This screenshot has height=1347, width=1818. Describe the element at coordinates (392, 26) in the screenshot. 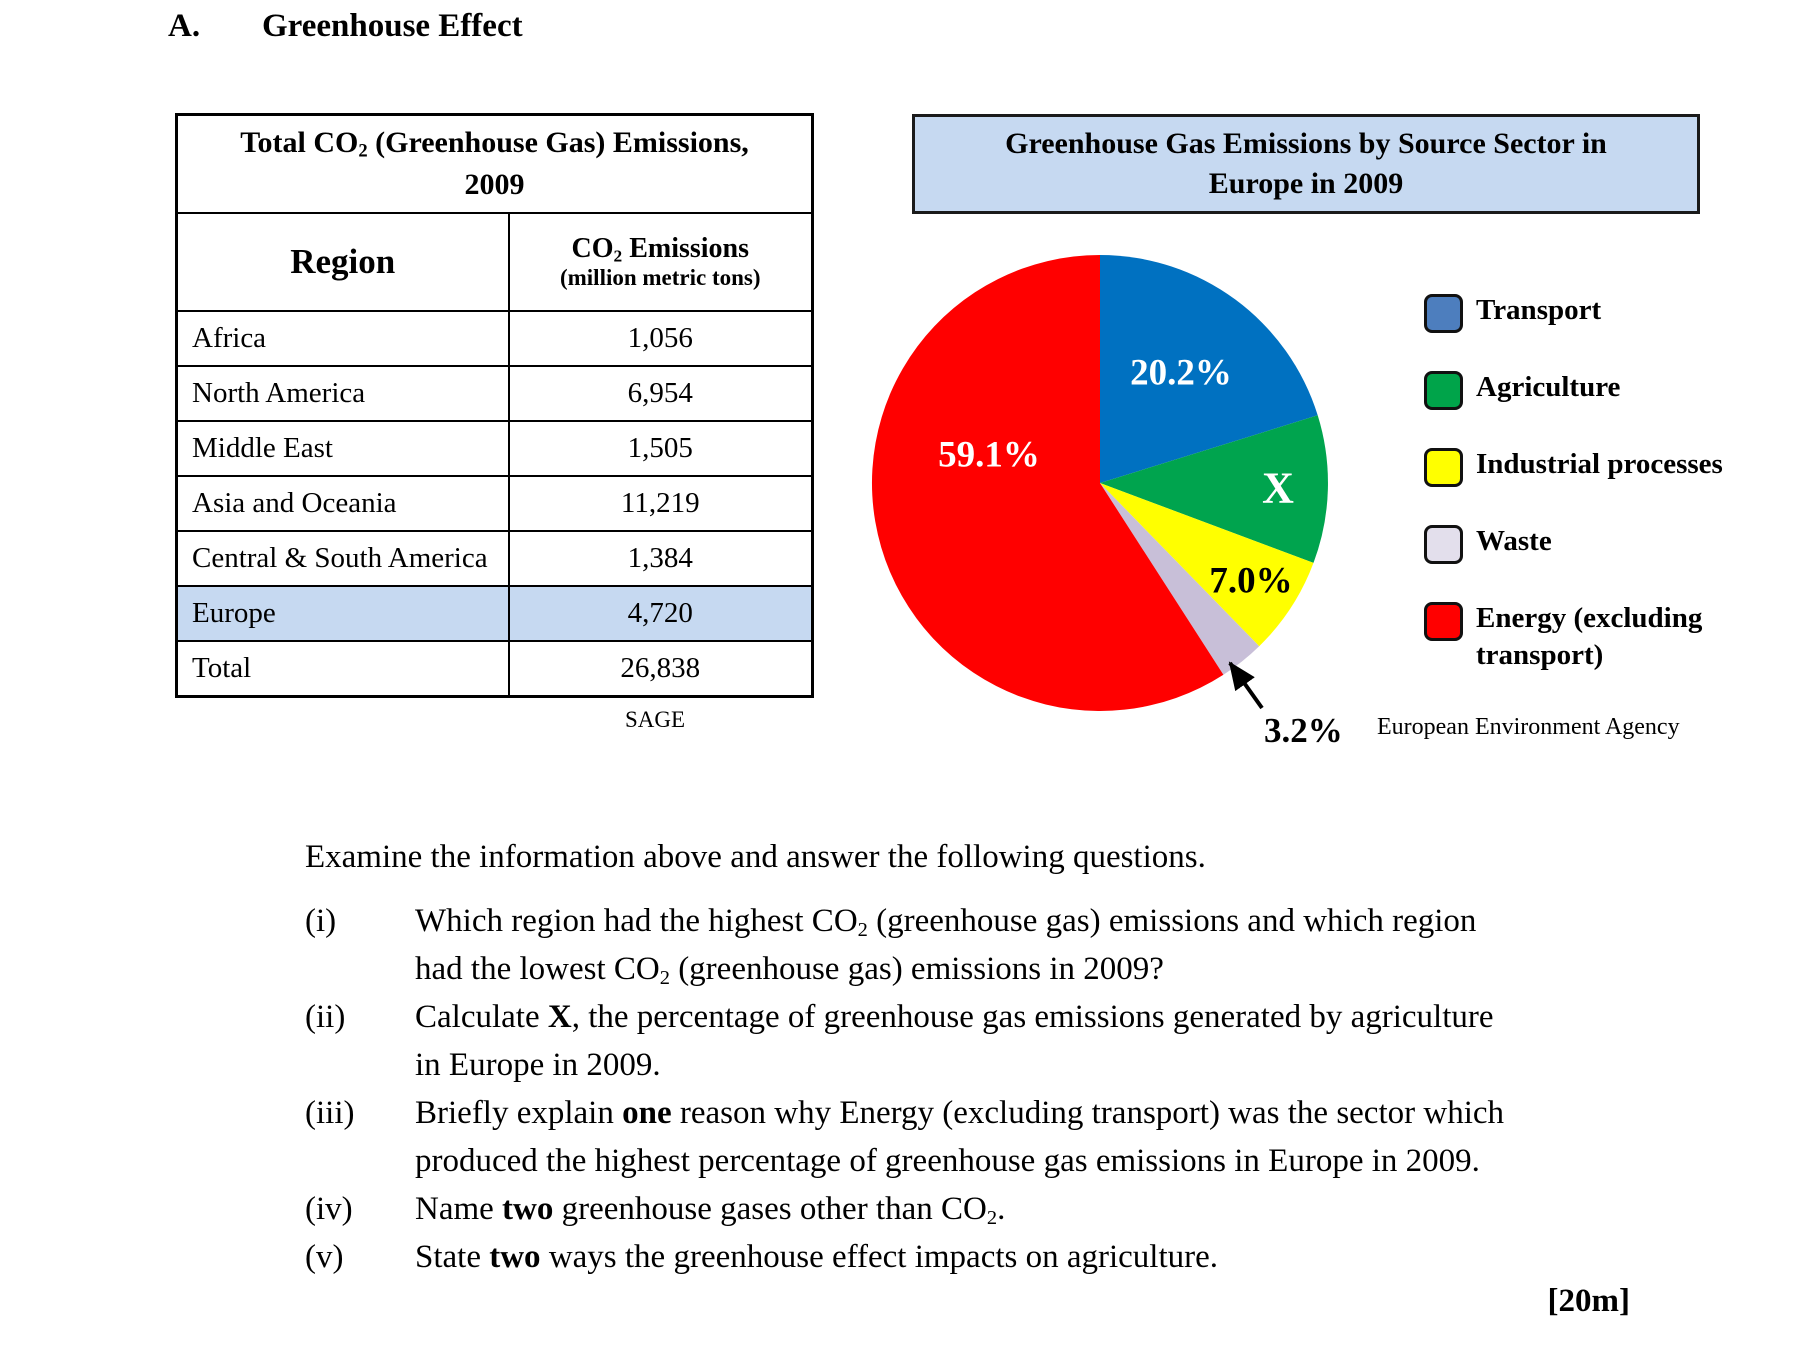

I see `page-title: Greenhouse Effect` at that location.